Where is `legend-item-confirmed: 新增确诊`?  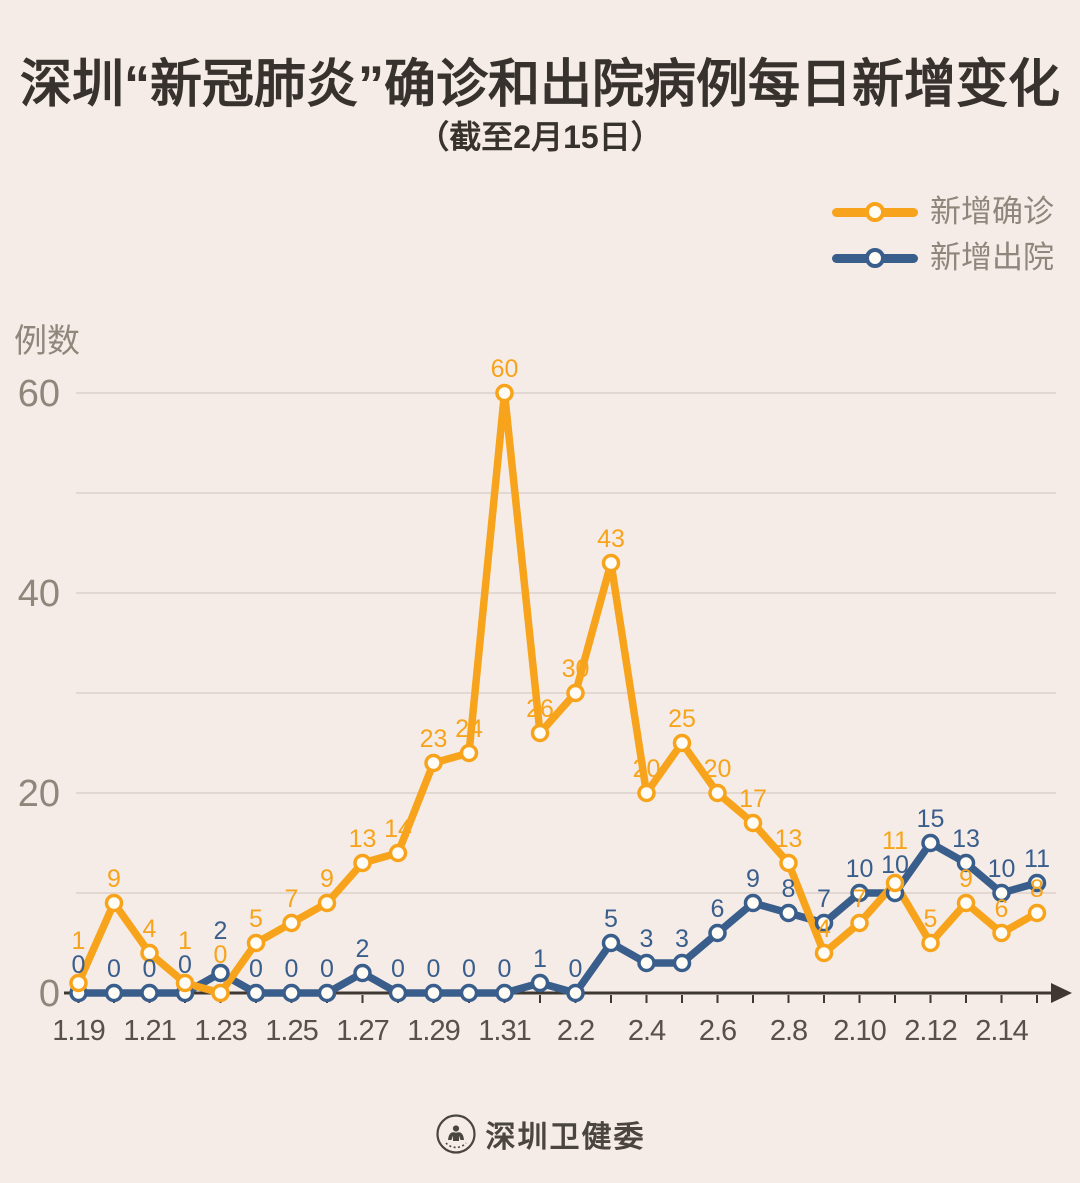
legend-item-confirmed: 新增确诊 is located at coordinates (943, 212).